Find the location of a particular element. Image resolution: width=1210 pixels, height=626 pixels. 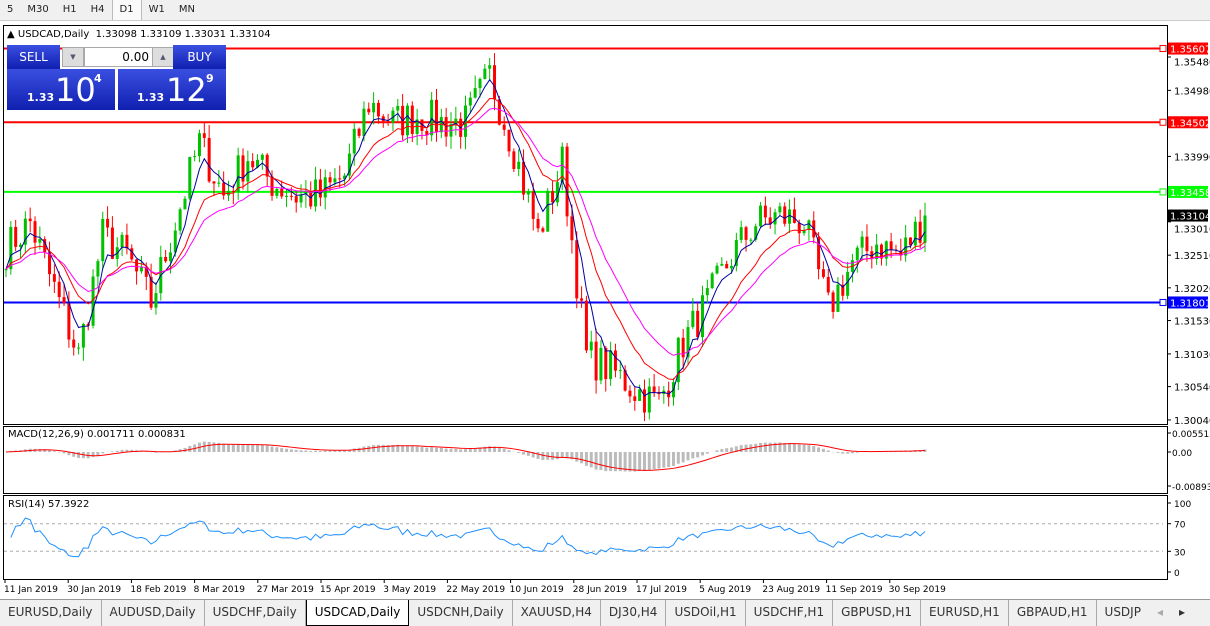

chart-tab: GBPAUD,H1 is located at coordinates (1053, 613).